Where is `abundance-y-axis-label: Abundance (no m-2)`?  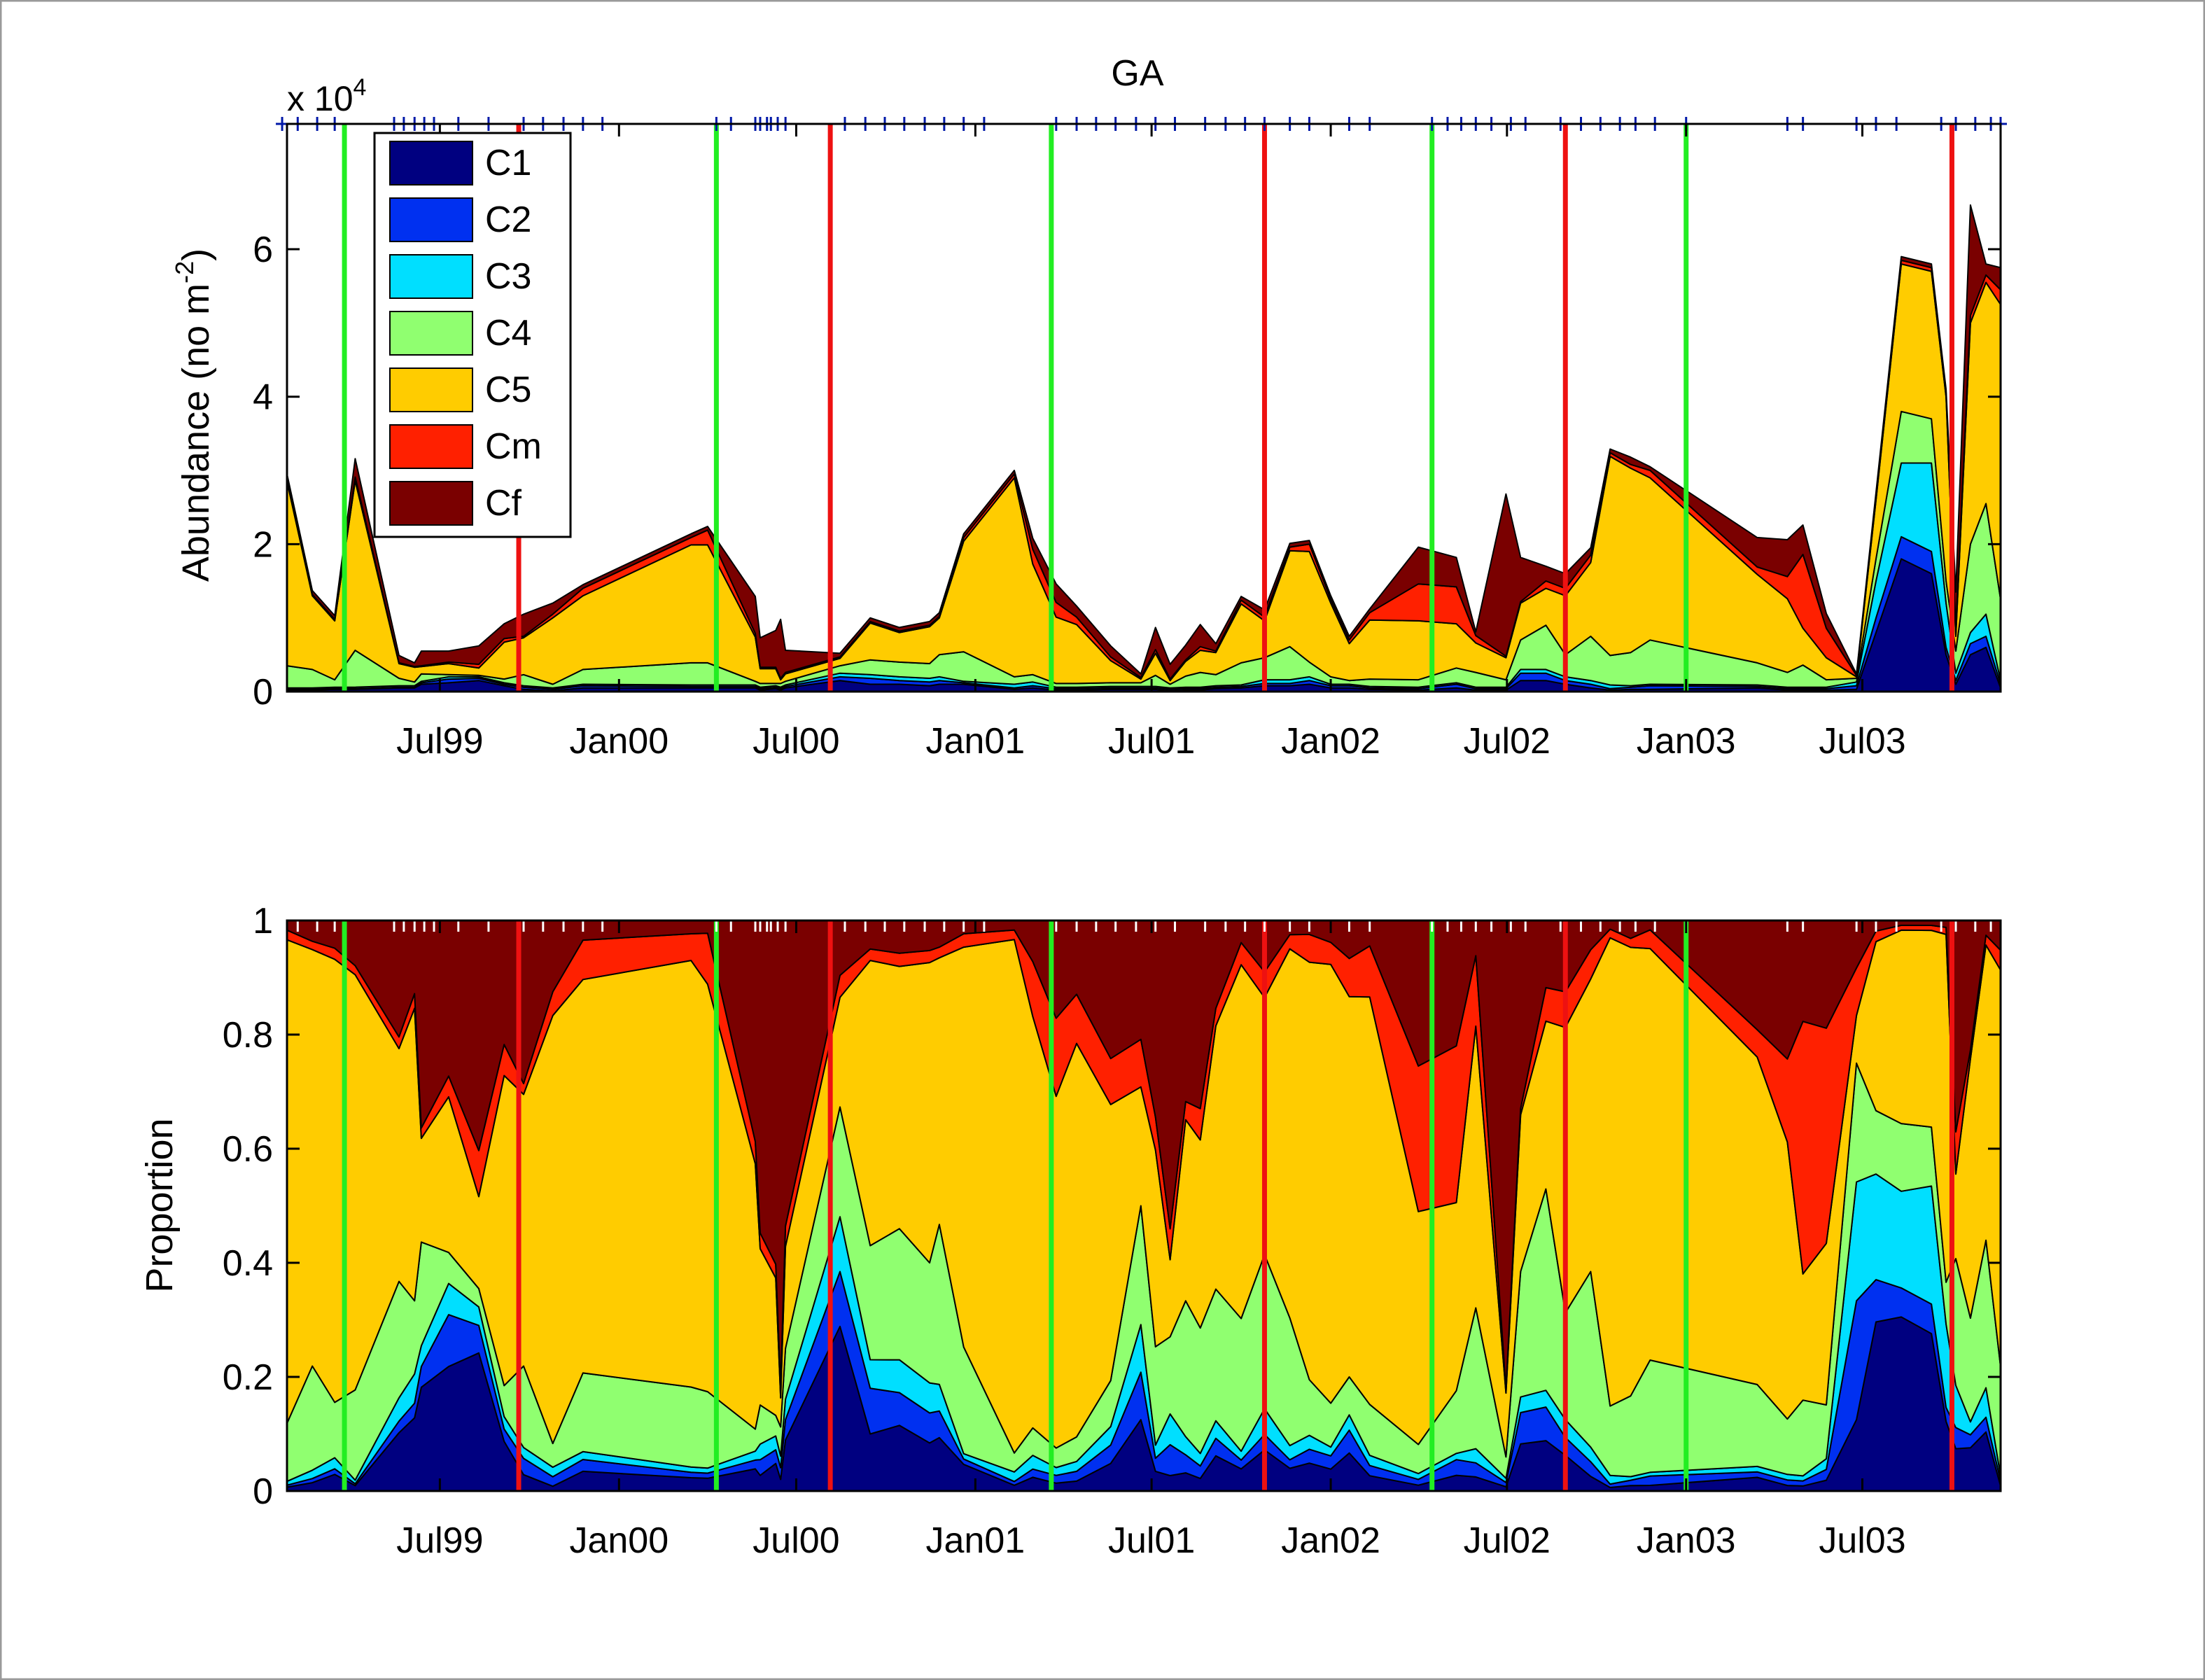
abundance-y-axis-label: Abundance (no m-2) is located at coordinates (193, 415).